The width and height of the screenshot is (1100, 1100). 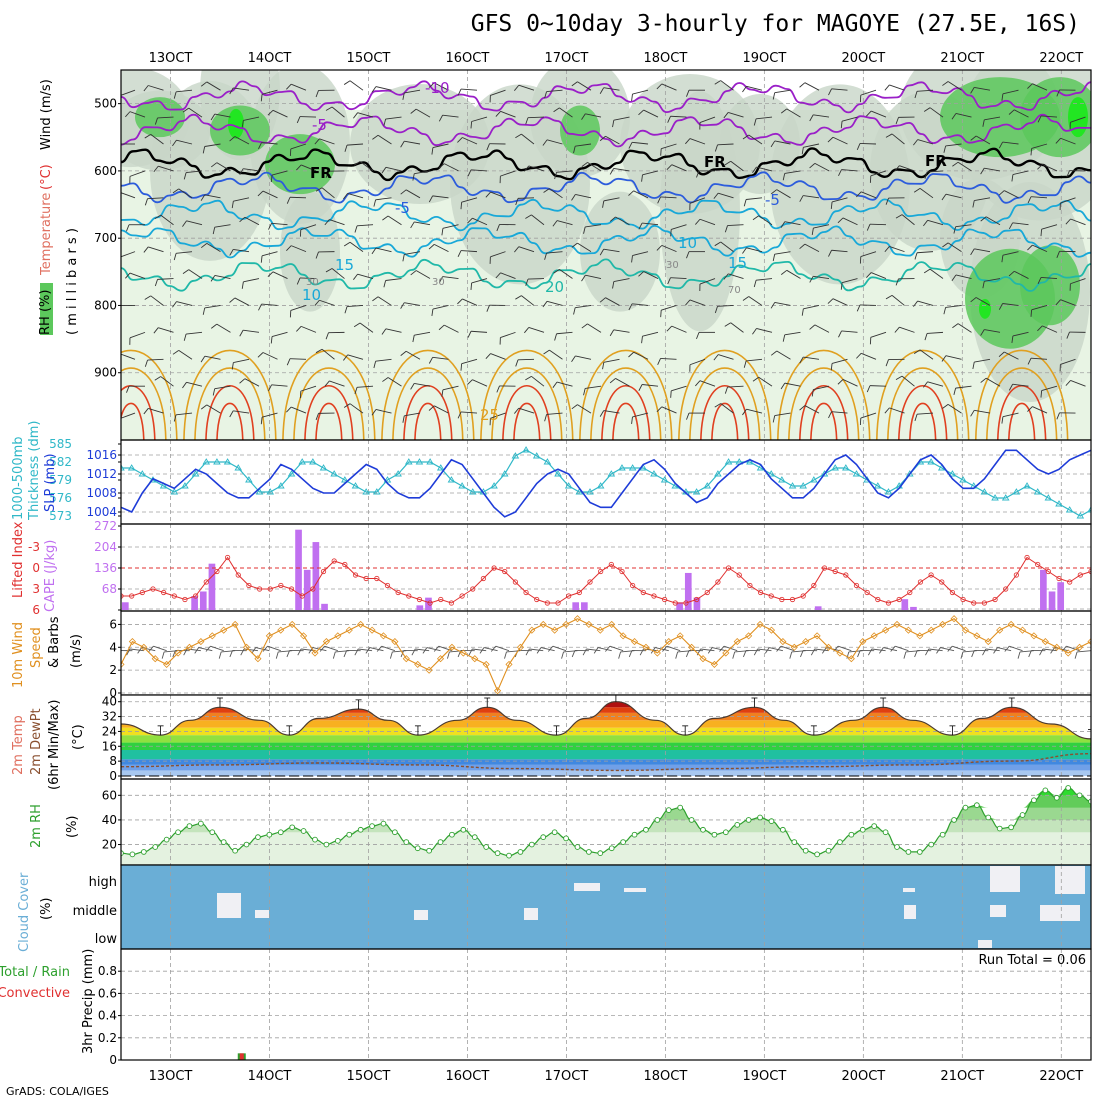 I want to click on rh-blob, so click(x=700, y=211).